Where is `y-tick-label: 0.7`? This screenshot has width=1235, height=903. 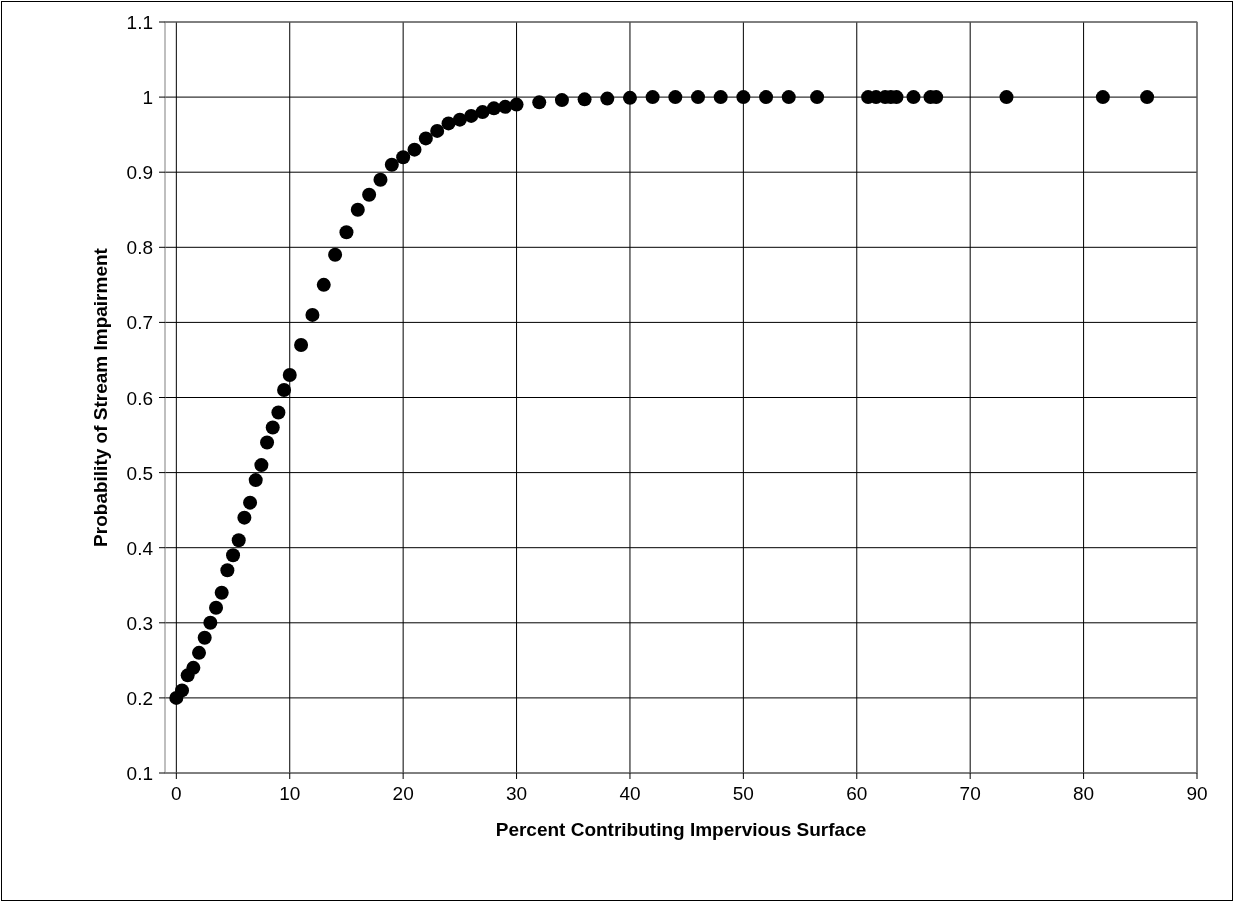 y-tick-label: 0.7 is located at coordinates (139, 323).